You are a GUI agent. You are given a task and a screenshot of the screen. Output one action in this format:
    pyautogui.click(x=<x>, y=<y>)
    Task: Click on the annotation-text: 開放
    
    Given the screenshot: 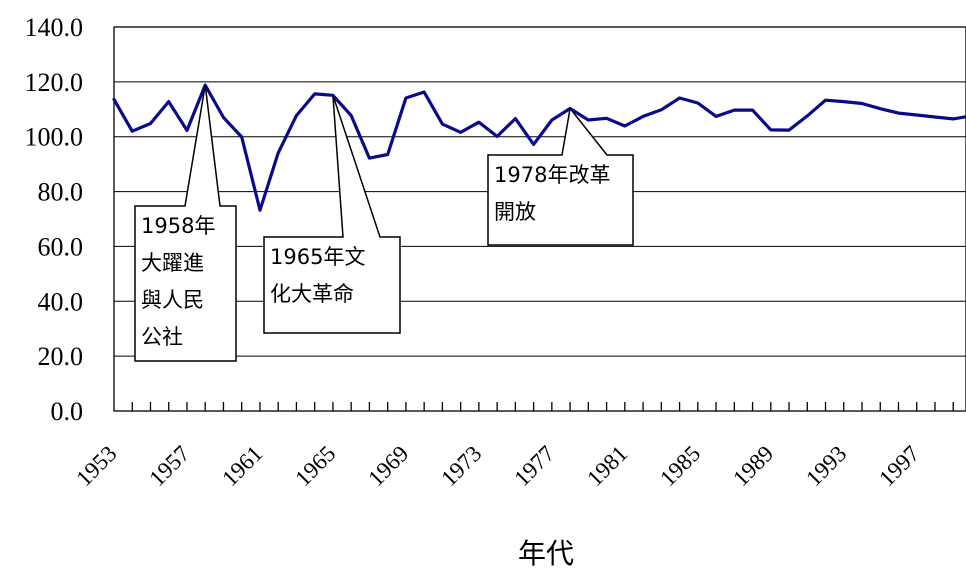 What is the action you would take?
    pyautogui.click(x=515, y=212)
    